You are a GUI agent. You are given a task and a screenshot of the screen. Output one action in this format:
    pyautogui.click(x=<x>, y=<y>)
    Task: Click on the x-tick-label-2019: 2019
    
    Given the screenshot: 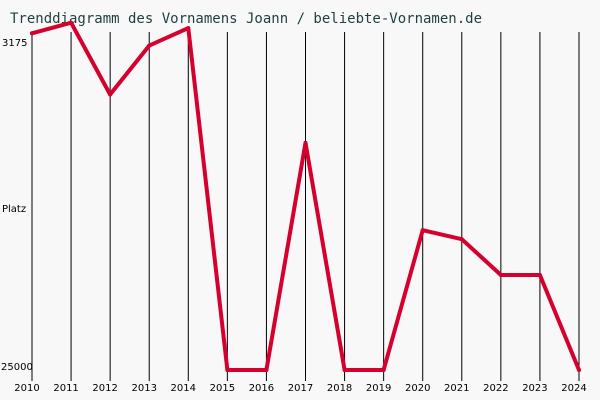 What is the action you would take?
    pyautogui.click(x=378, y=388)
    